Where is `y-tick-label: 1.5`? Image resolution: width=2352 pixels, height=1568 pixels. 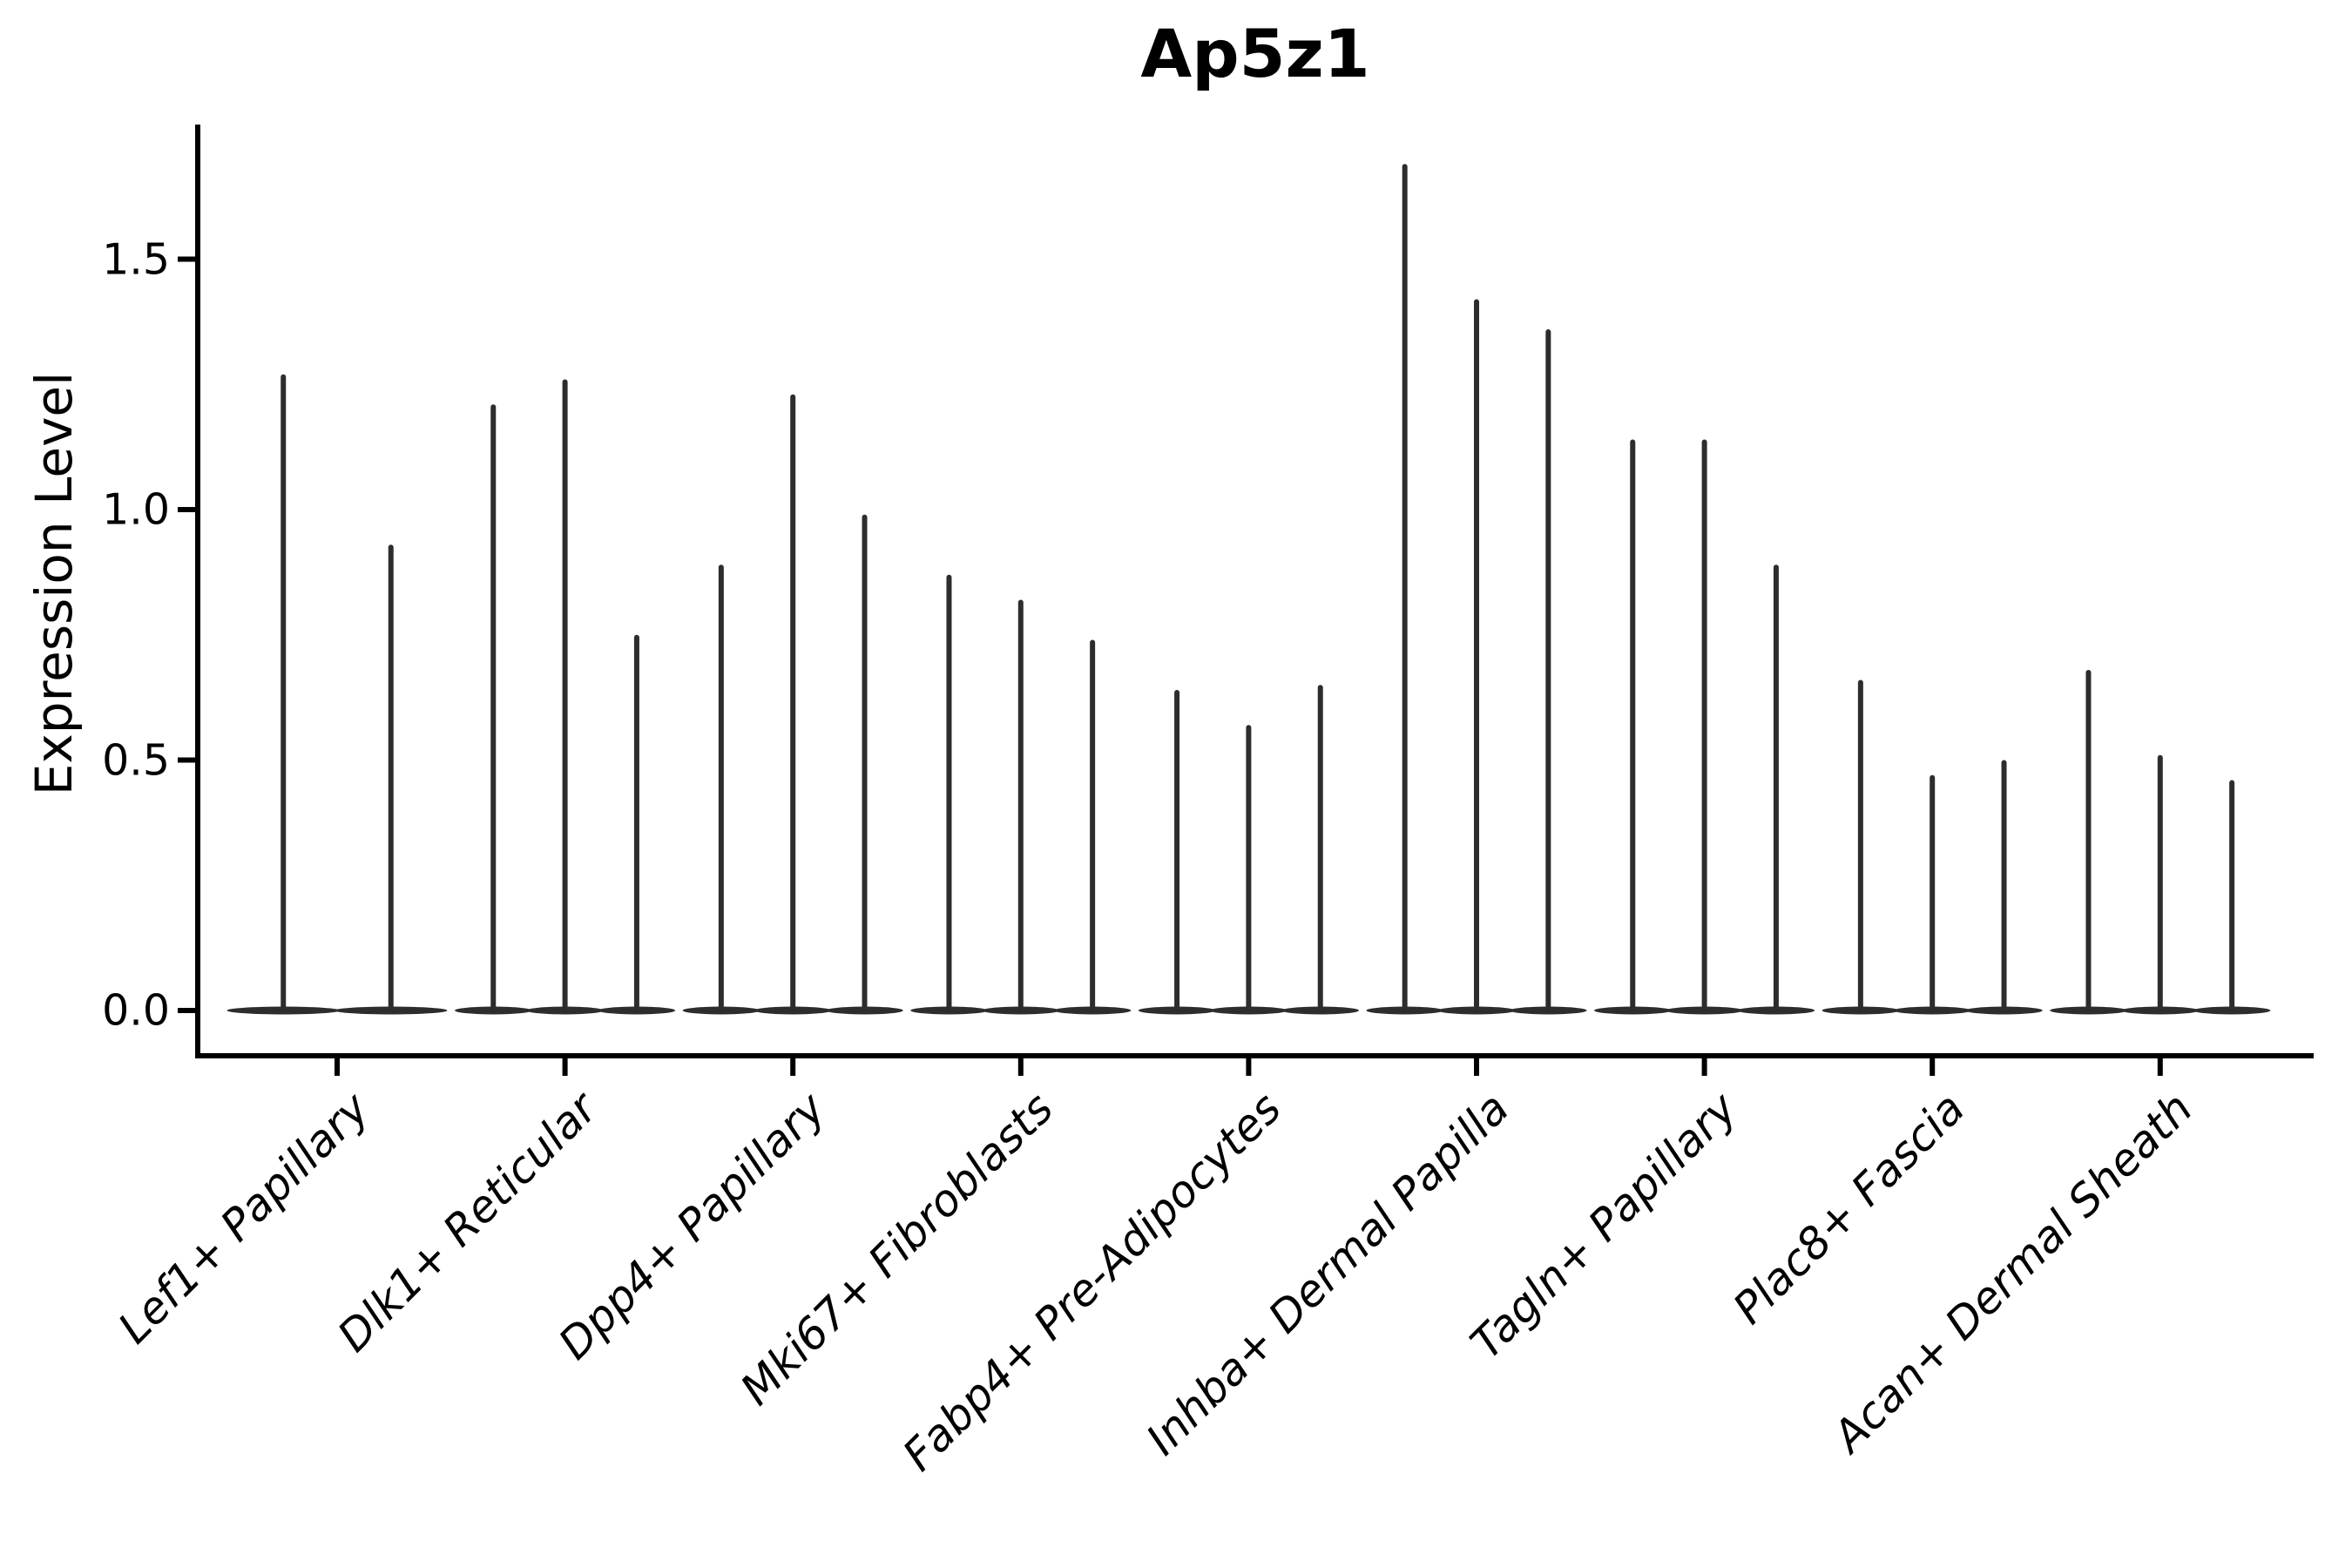 y-tick-label: 1.5 is located at coordinates (136, 259).